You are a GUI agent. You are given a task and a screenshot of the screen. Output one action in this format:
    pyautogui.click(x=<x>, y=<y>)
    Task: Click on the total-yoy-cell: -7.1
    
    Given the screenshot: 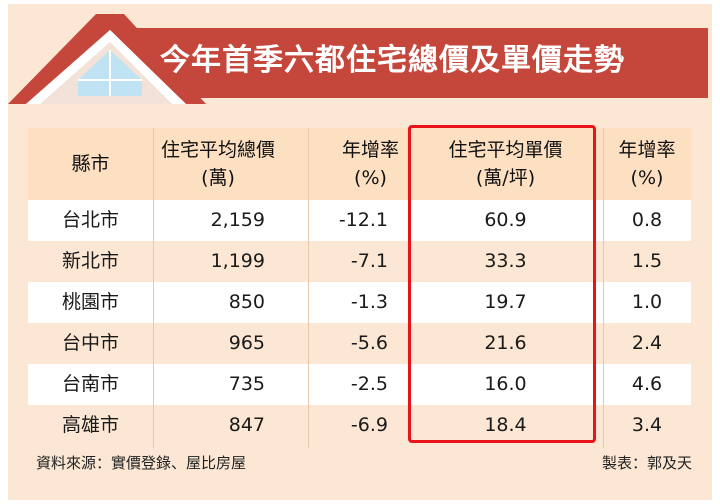 What is the action you would take?
    pyautogui.click(x=369, y=261)
    